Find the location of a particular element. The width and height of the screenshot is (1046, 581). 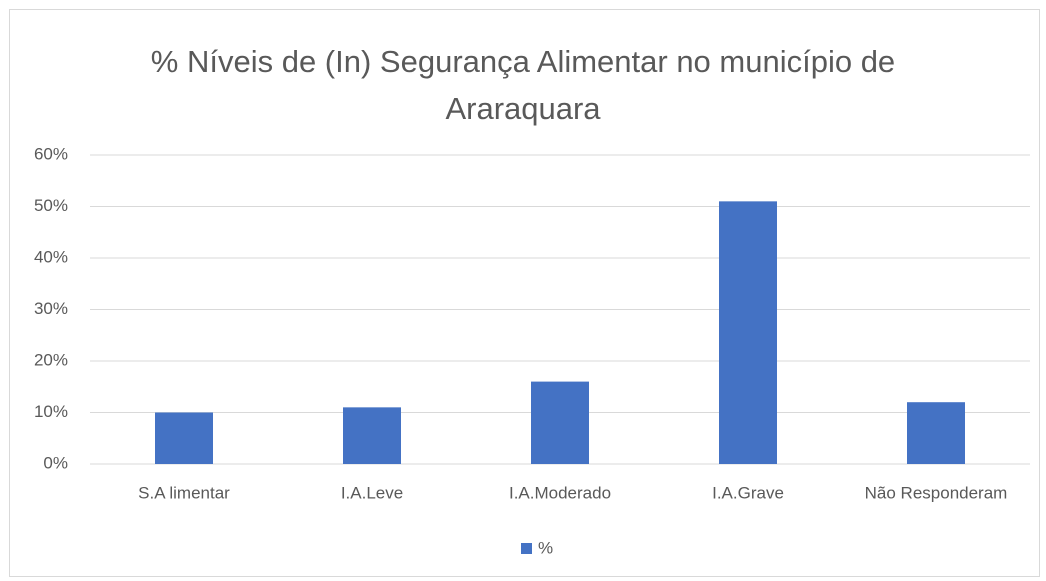

y-tick-label: 10% is located at coordinates (51, 411).